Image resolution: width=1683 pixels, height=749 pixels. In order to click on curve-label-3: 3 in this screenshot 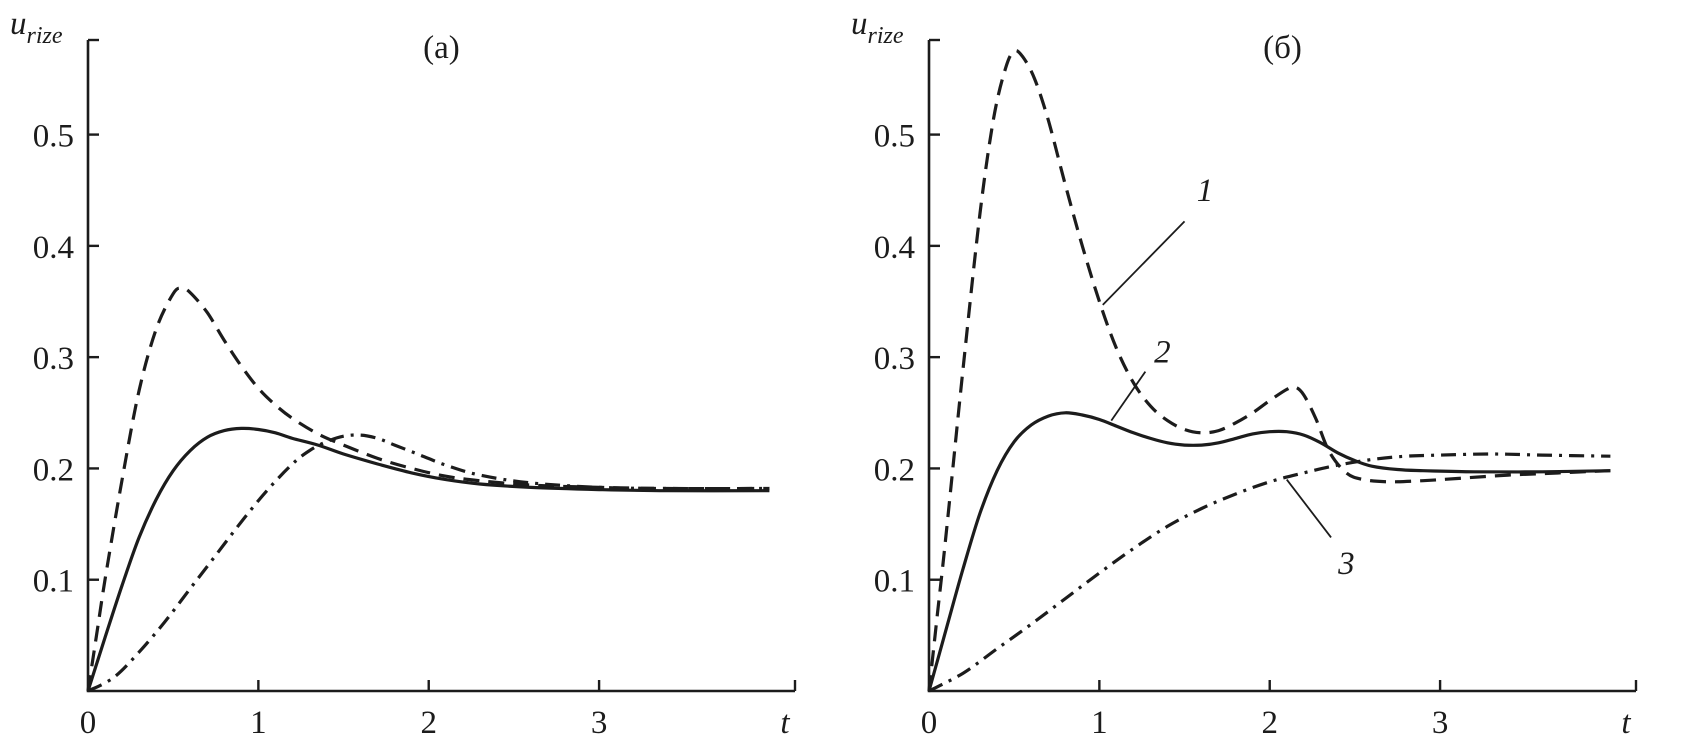, I will do `click(1346, 564)`.